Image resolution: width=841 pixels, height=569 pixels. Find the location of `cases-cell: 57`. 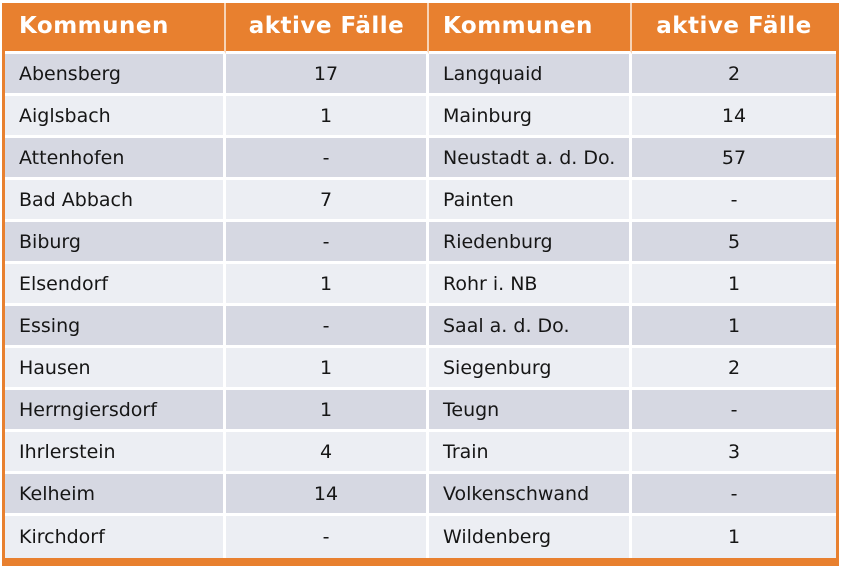

cases-cell: 57 is located at coordinates (734, 159).